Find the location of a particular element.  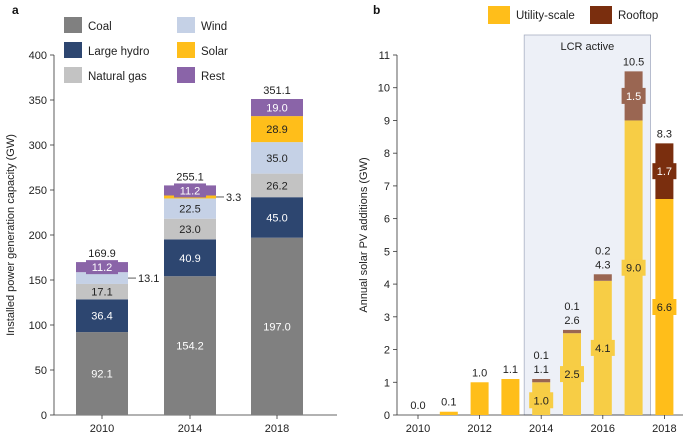

panel-a-y-tick-label: 100 is located at coordinates (38, 326).